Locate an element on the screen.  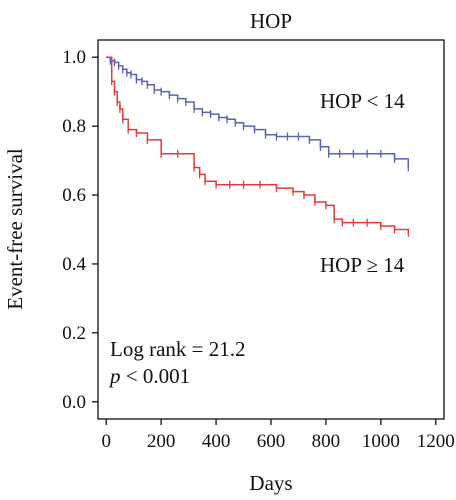
series-label-hop-lt-14: HOP < 14 is located at coordinates (362, 101).